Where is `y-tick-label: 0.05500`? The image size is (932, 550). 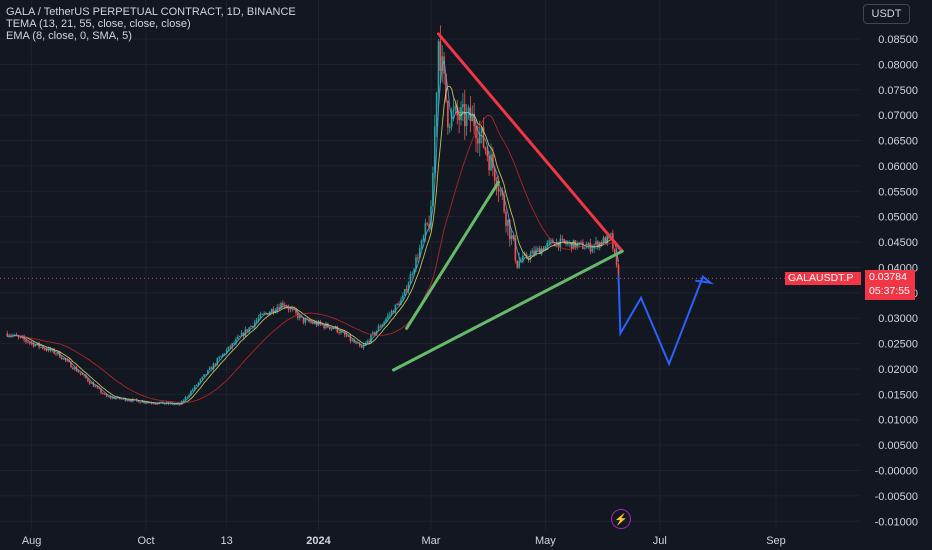
y-tick-label: 0.05500 is located at coordinates (898, 192).